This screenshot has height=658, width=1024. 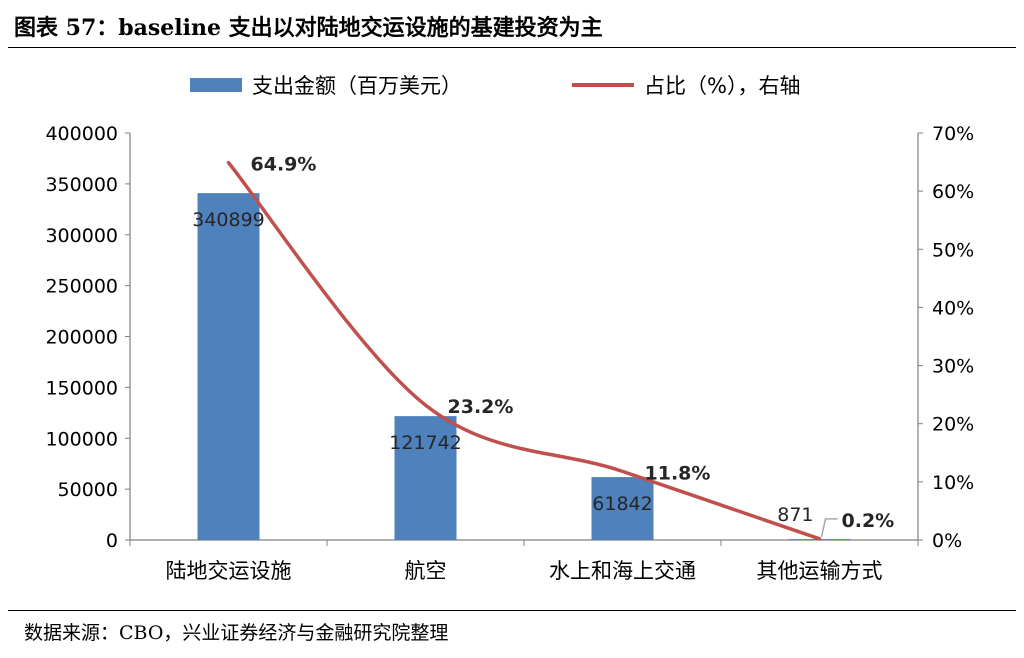 I want to click on legend-item-bar: 支出金额（百万美元）, so click(x=326, y=85).